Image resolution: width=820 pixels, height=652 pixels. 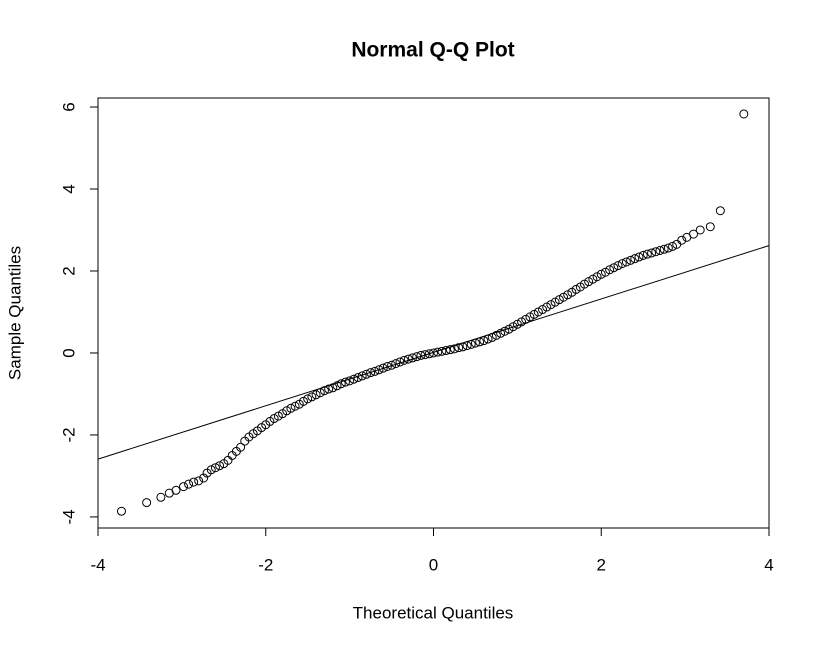 What do you see at coordinates (68, 106) in the screenshot?
I see `y-tick-label: 6` at bounding box center [68, 106].